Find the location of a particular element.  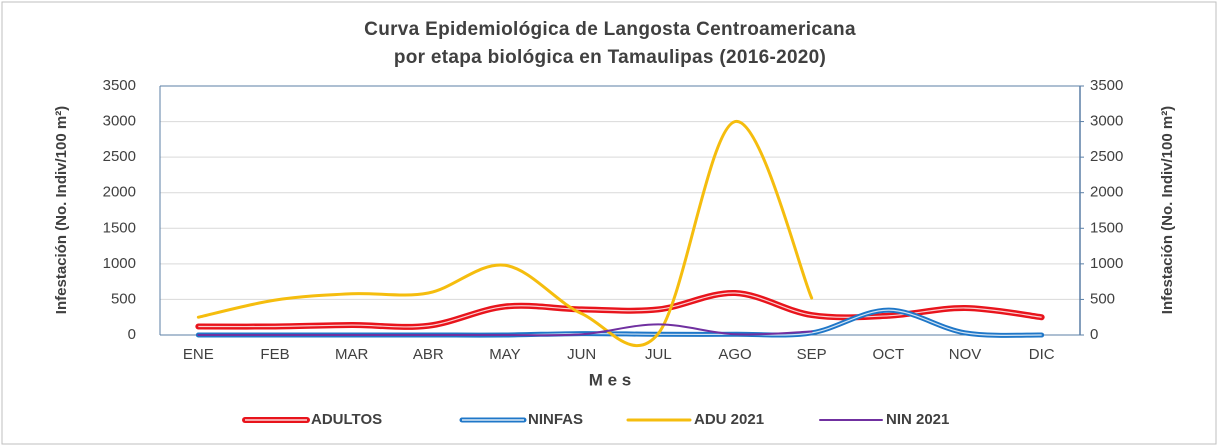

x-tick-label: MAR is located at coordinates (352, 354).